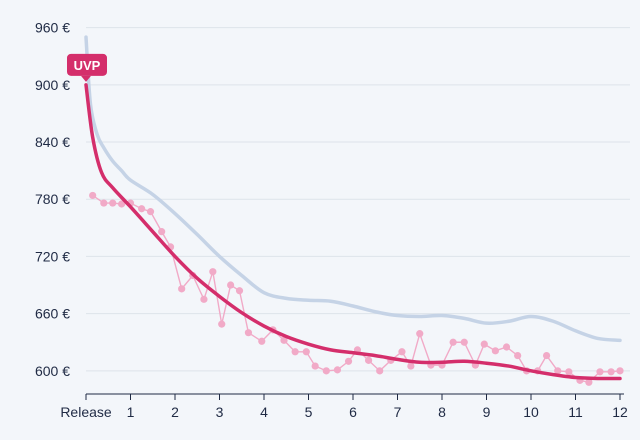 The width and height of the screenshot is (640, 440). What do you see at coordinates (52, 371) in the screenshot?
I see `y-tick-label: 600 €` at bounding box center [52, 371].